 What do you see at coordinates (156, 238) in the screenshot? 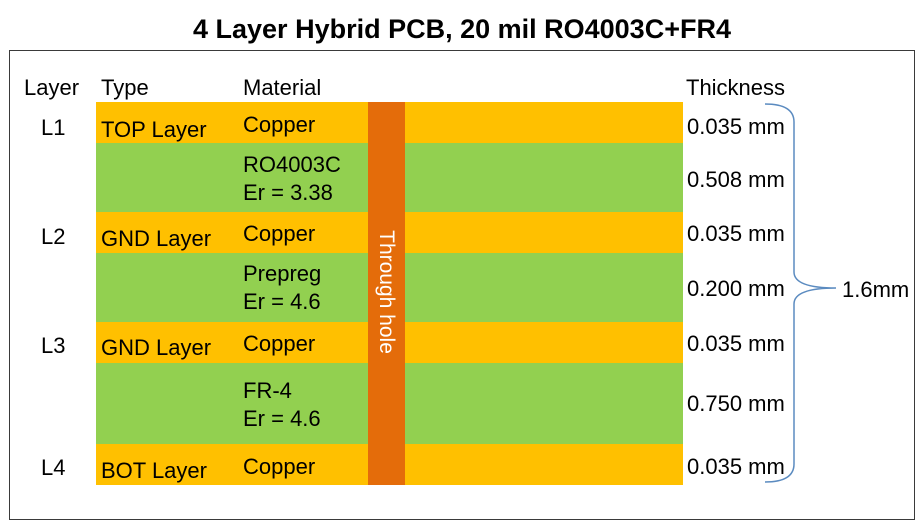
I see `layer-type-l2: GND Layer` at bounding box center [156, 238].